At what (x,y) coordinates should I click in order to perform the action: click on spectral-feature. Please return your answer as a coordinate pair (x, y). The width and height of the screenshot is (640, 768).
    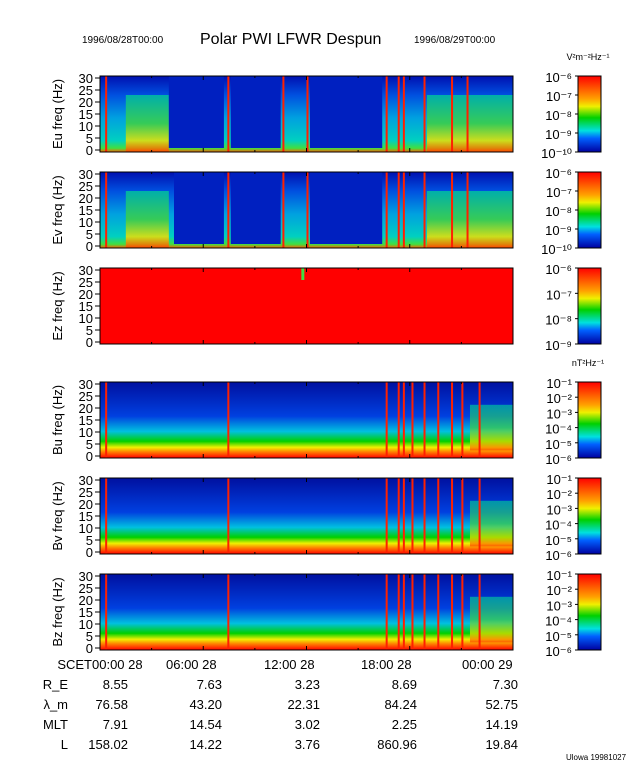
    Looking at the image, I should click on (303, 274).